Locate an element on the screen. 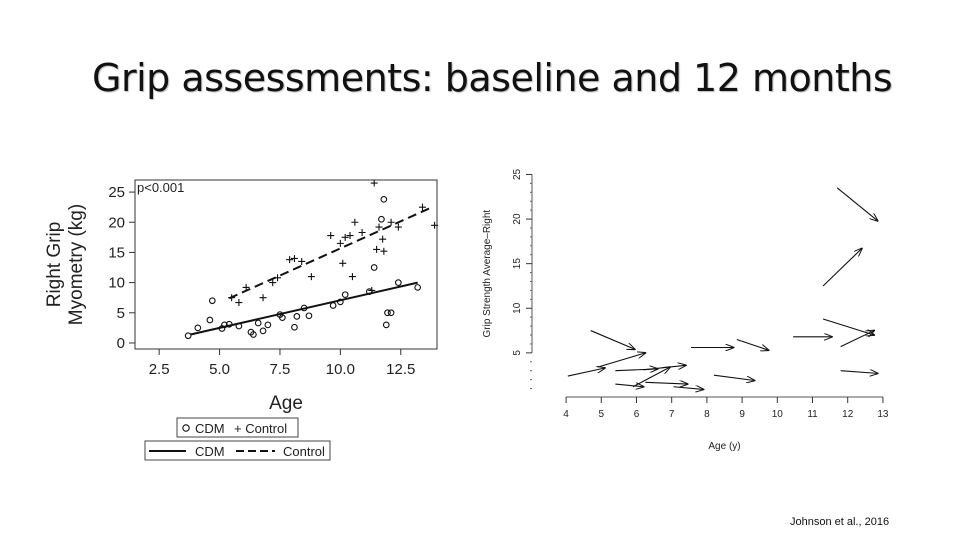  x-tick-label: 7.5 is located at coordinates (280, 369).